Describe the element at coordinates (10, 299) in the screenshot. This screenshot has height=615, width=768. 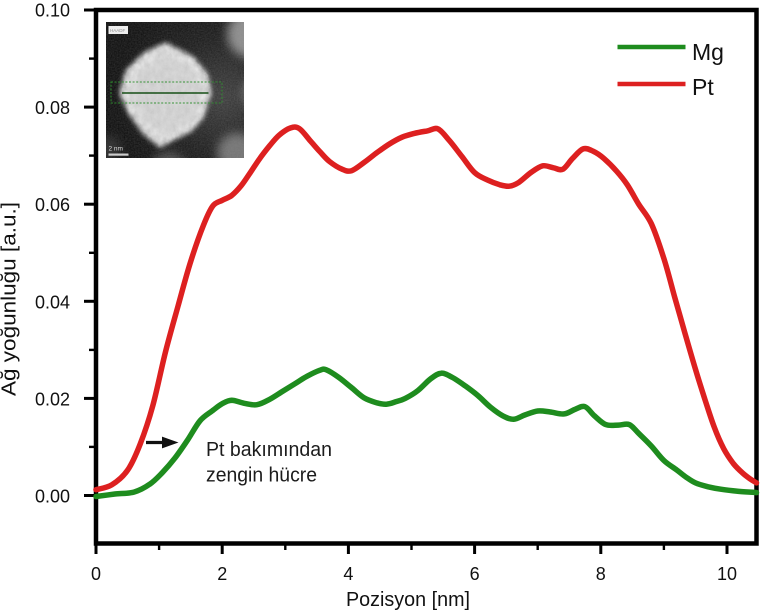
I see `svg-text: Ağ yoğunluğu [a.u.]` at that location.